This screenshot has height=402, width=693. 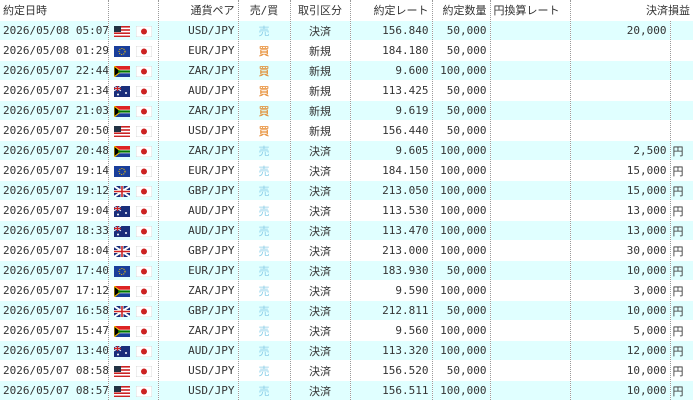 I want to click on kind-cell: 新規, so click(x=320, y=70).